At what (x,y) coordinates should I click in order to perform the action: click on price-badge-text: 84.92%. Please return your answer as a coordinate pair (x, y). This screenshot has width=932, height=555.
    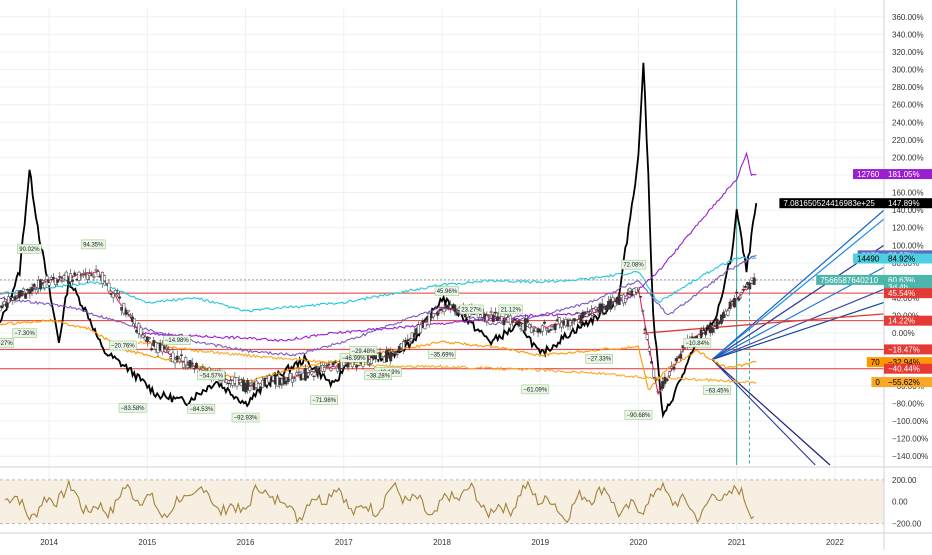
    Looking at the image, I should click on (901, 259).